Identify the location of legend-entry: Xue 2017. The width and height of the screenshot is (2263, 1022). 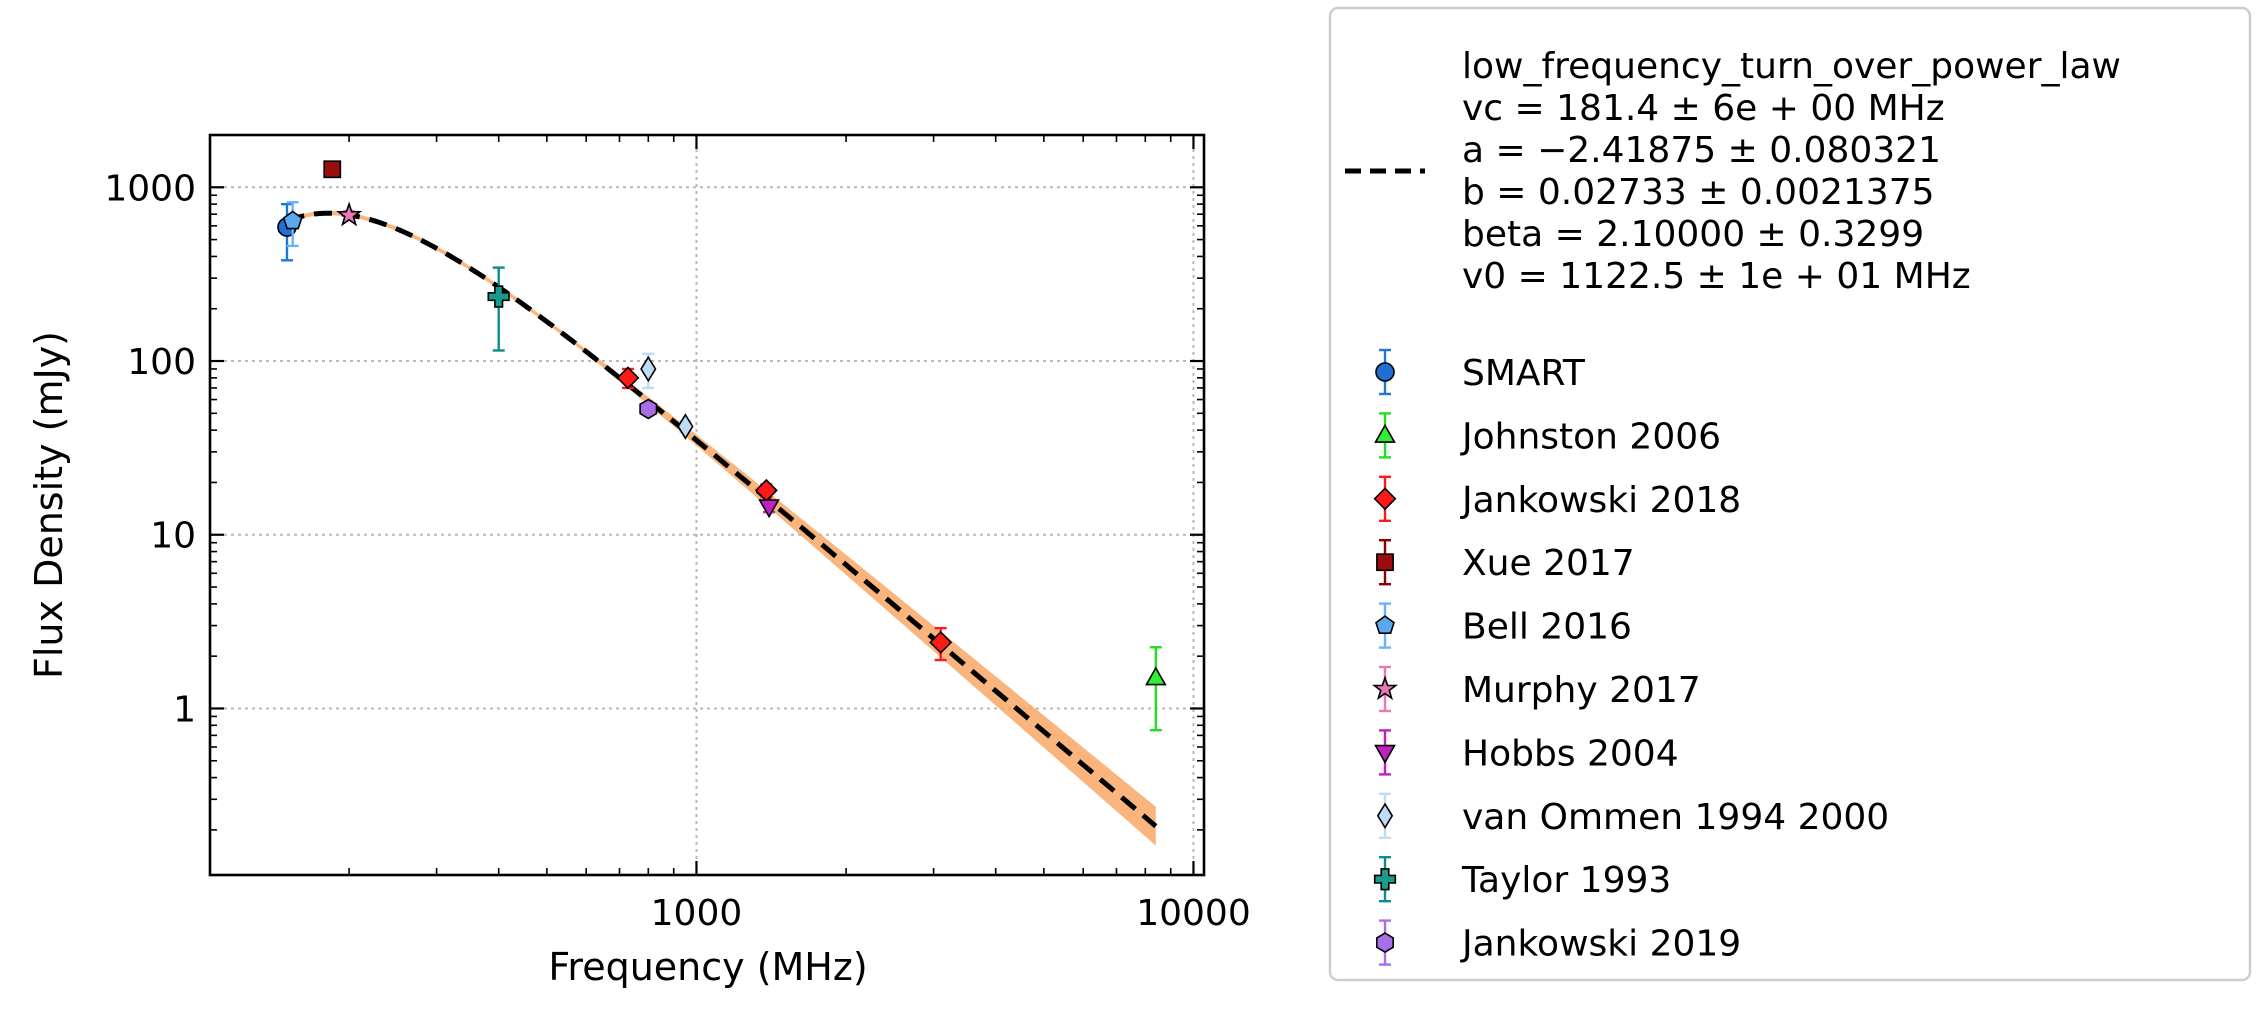
(1505, 562).